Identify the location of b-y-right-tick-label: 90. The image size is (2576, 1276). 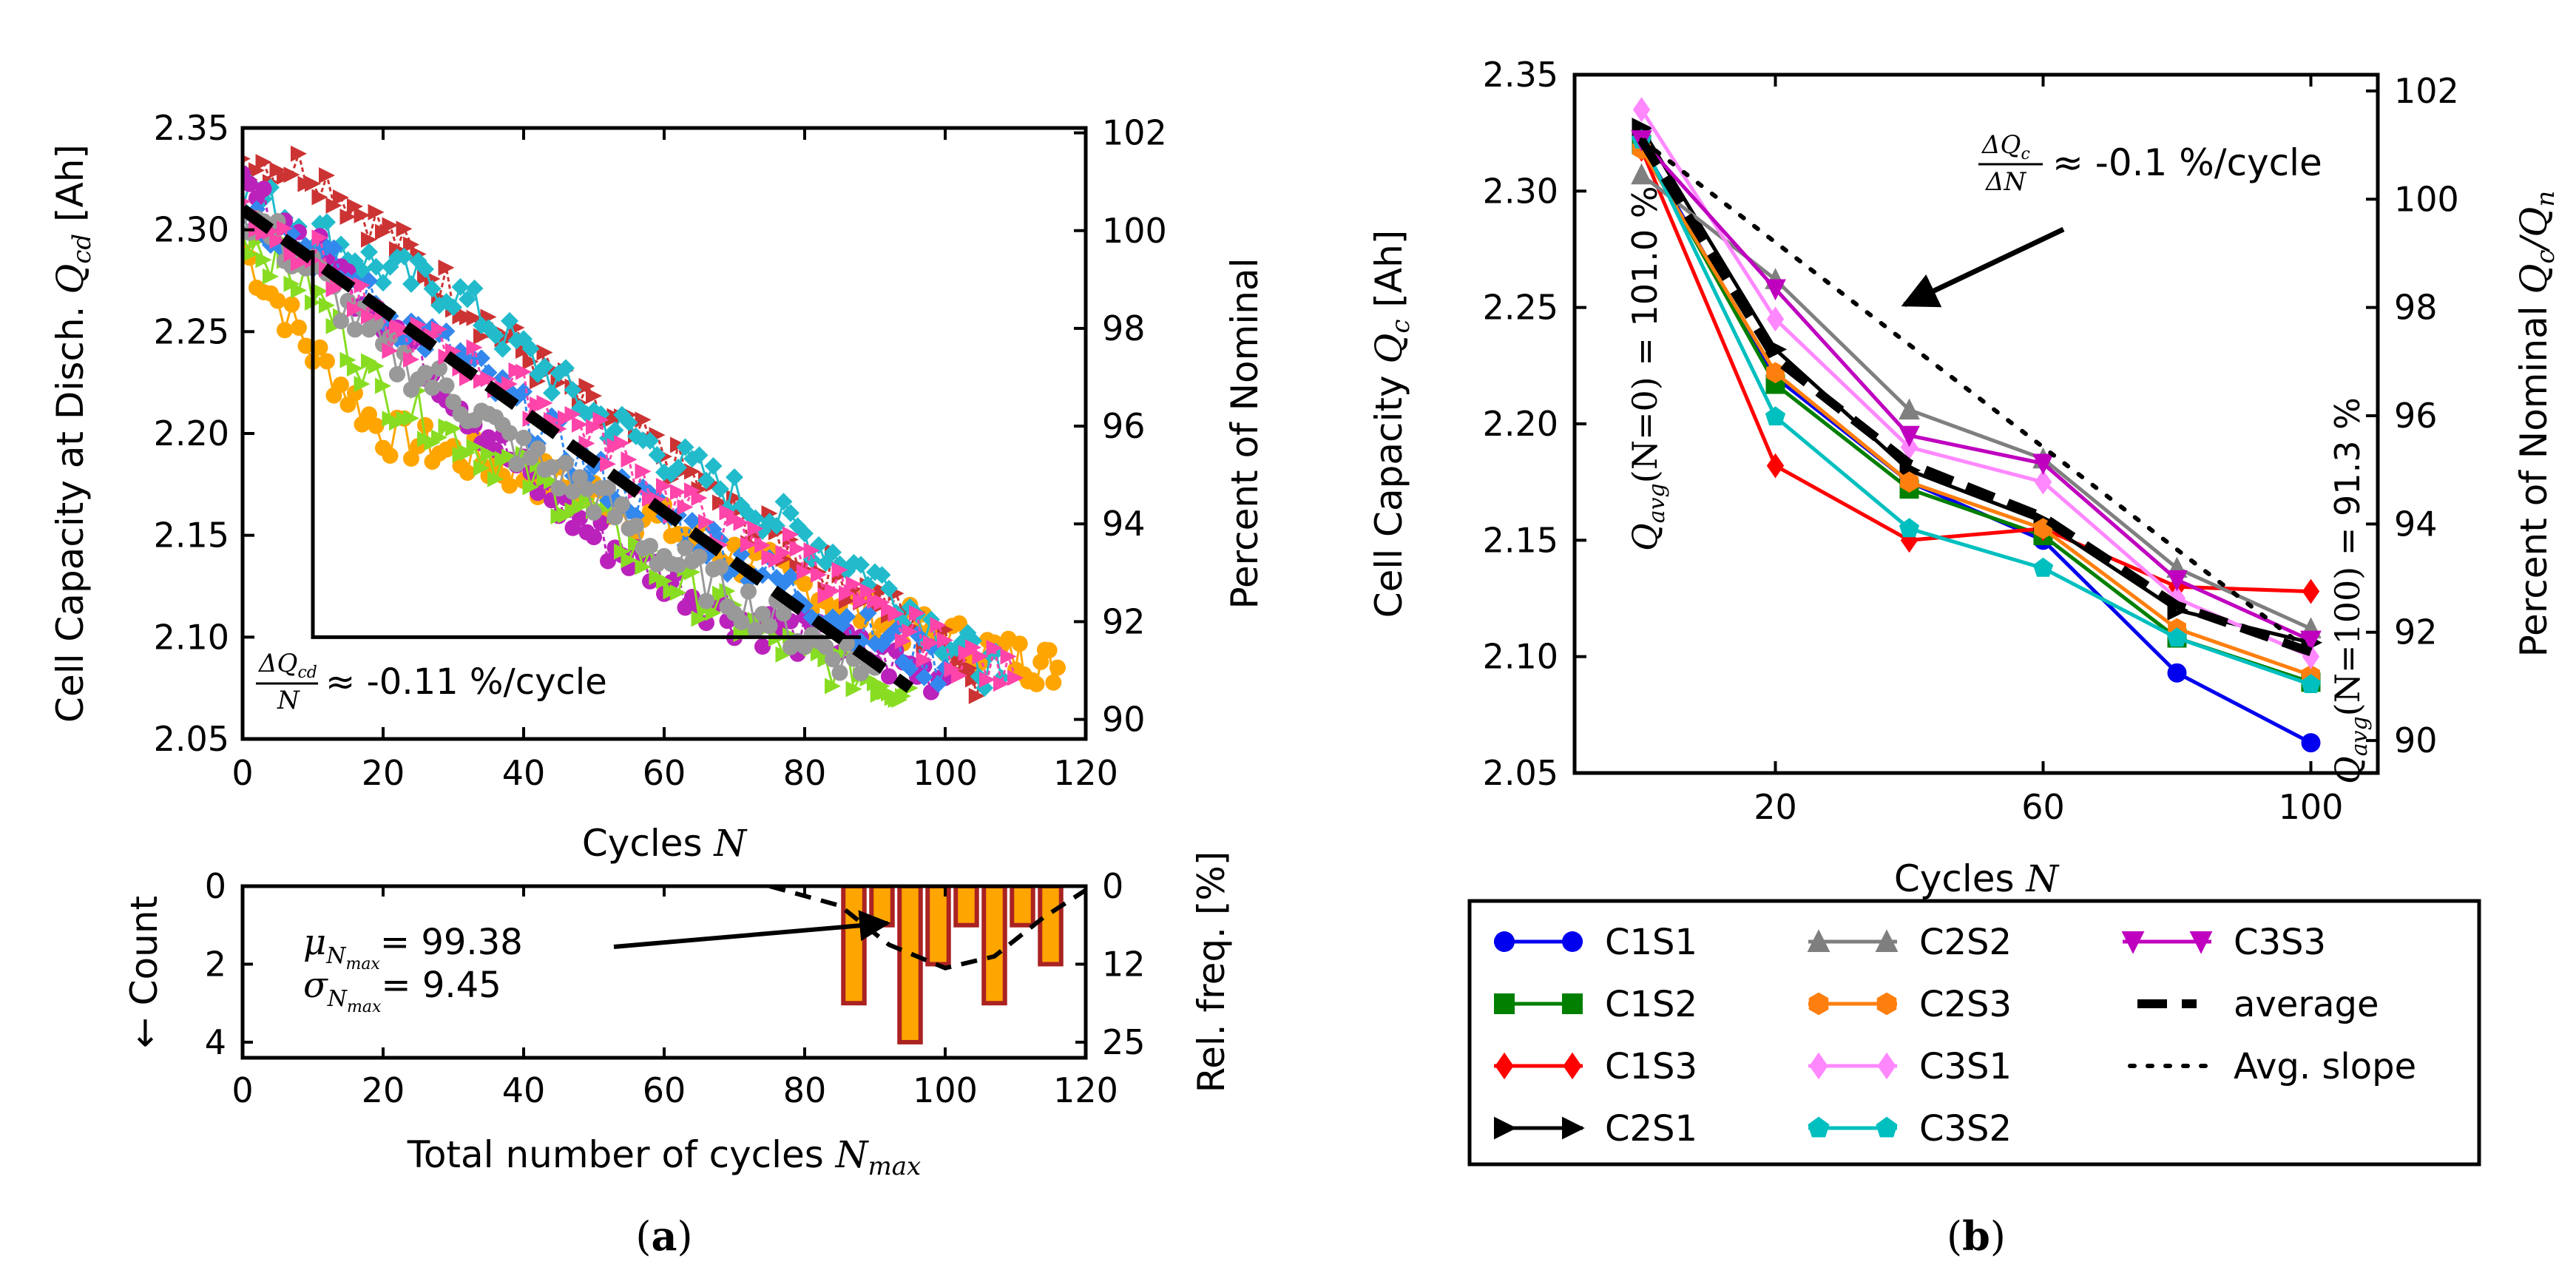
(2416, 740).